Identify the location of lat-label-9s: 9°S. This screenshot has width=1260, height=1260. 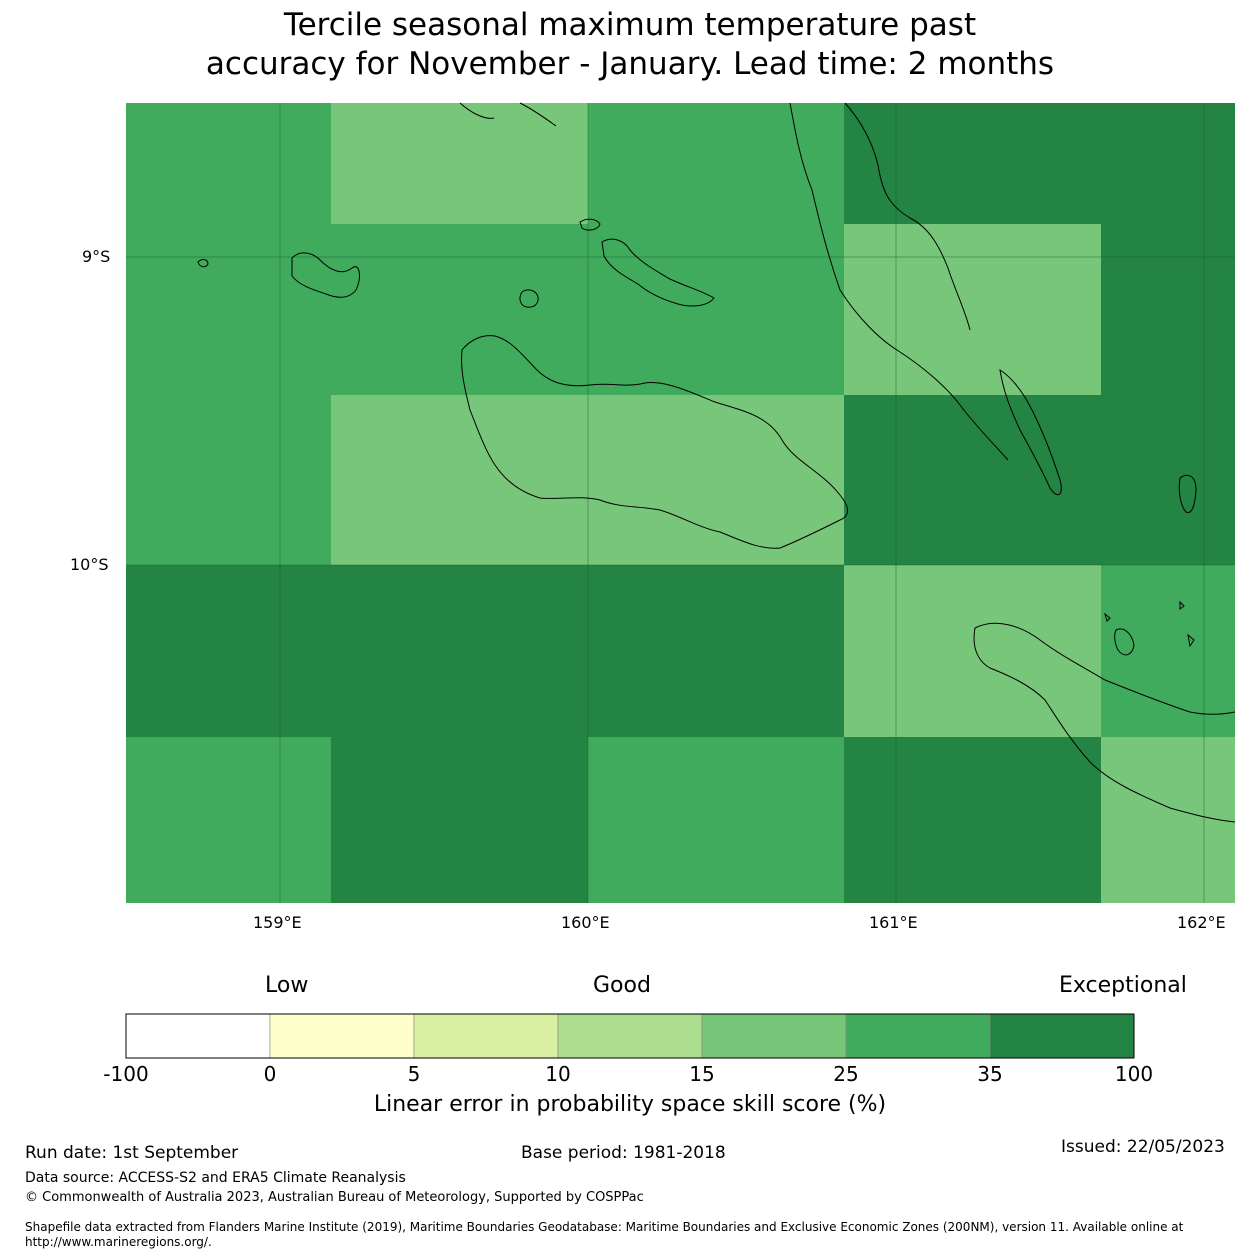
(96, 256).